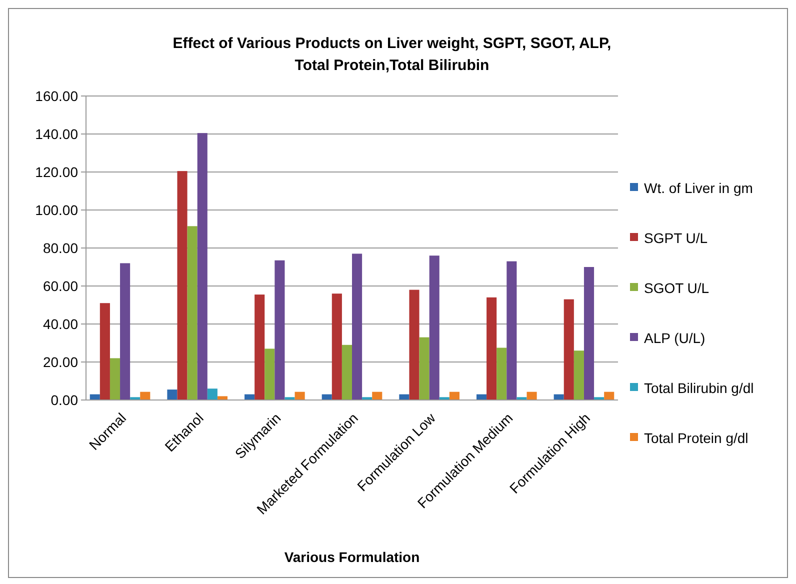 Image resolution: width=796 pixels, height=584 pixels. Describe the element at coordinates (56, 172) in the screenshot. I see `y-tick-label: 120.00` at that location.